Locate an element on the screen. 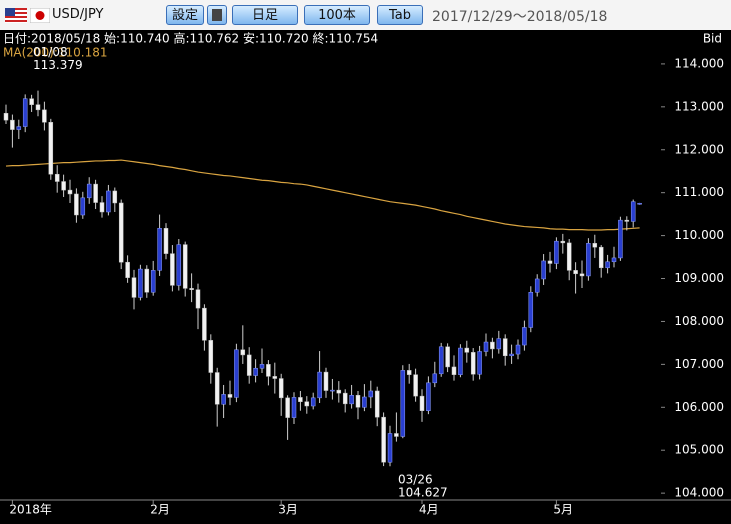 The image size is (731, 524). period-button: 日足 is located at coordinates (265, 15).